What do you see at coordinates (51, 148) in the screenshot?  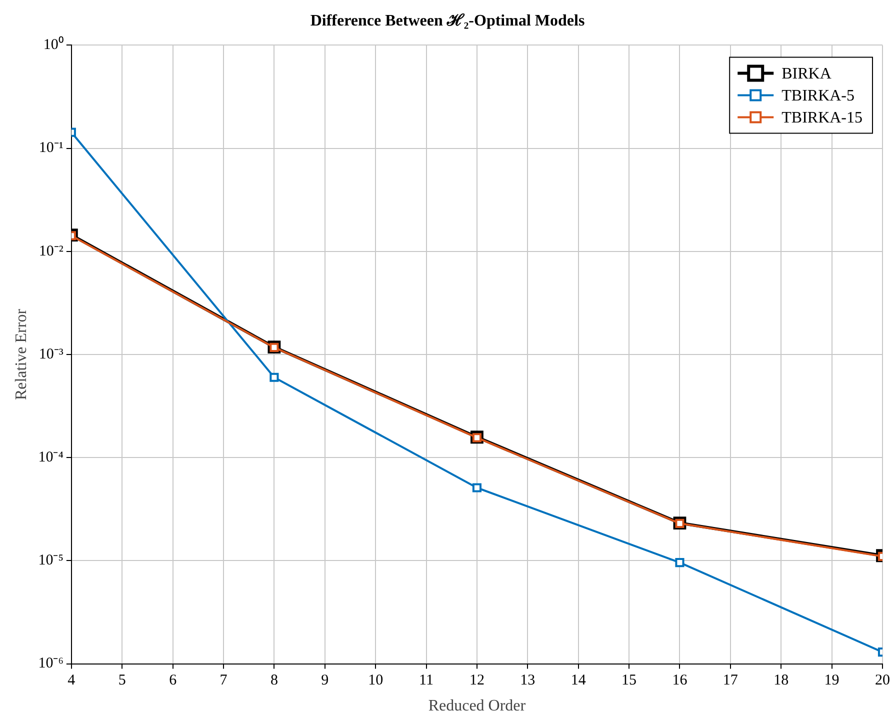 I see `y-tick-label: 10⁻¹` at bounding box center [51, 148].